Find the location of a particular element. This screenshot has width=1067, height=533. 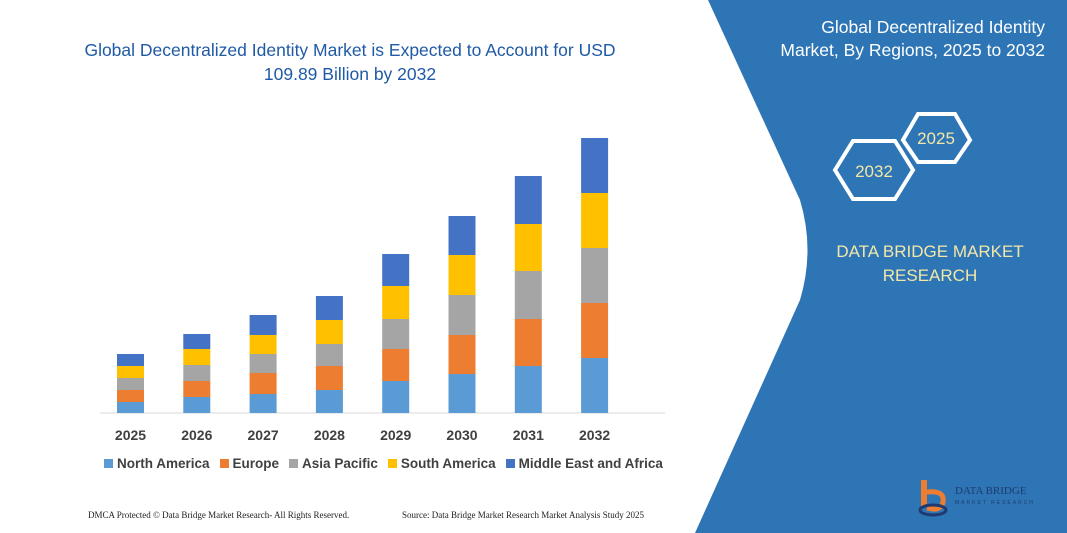

legend-label: Middle East and Africa is located at coordinates (590, 463).